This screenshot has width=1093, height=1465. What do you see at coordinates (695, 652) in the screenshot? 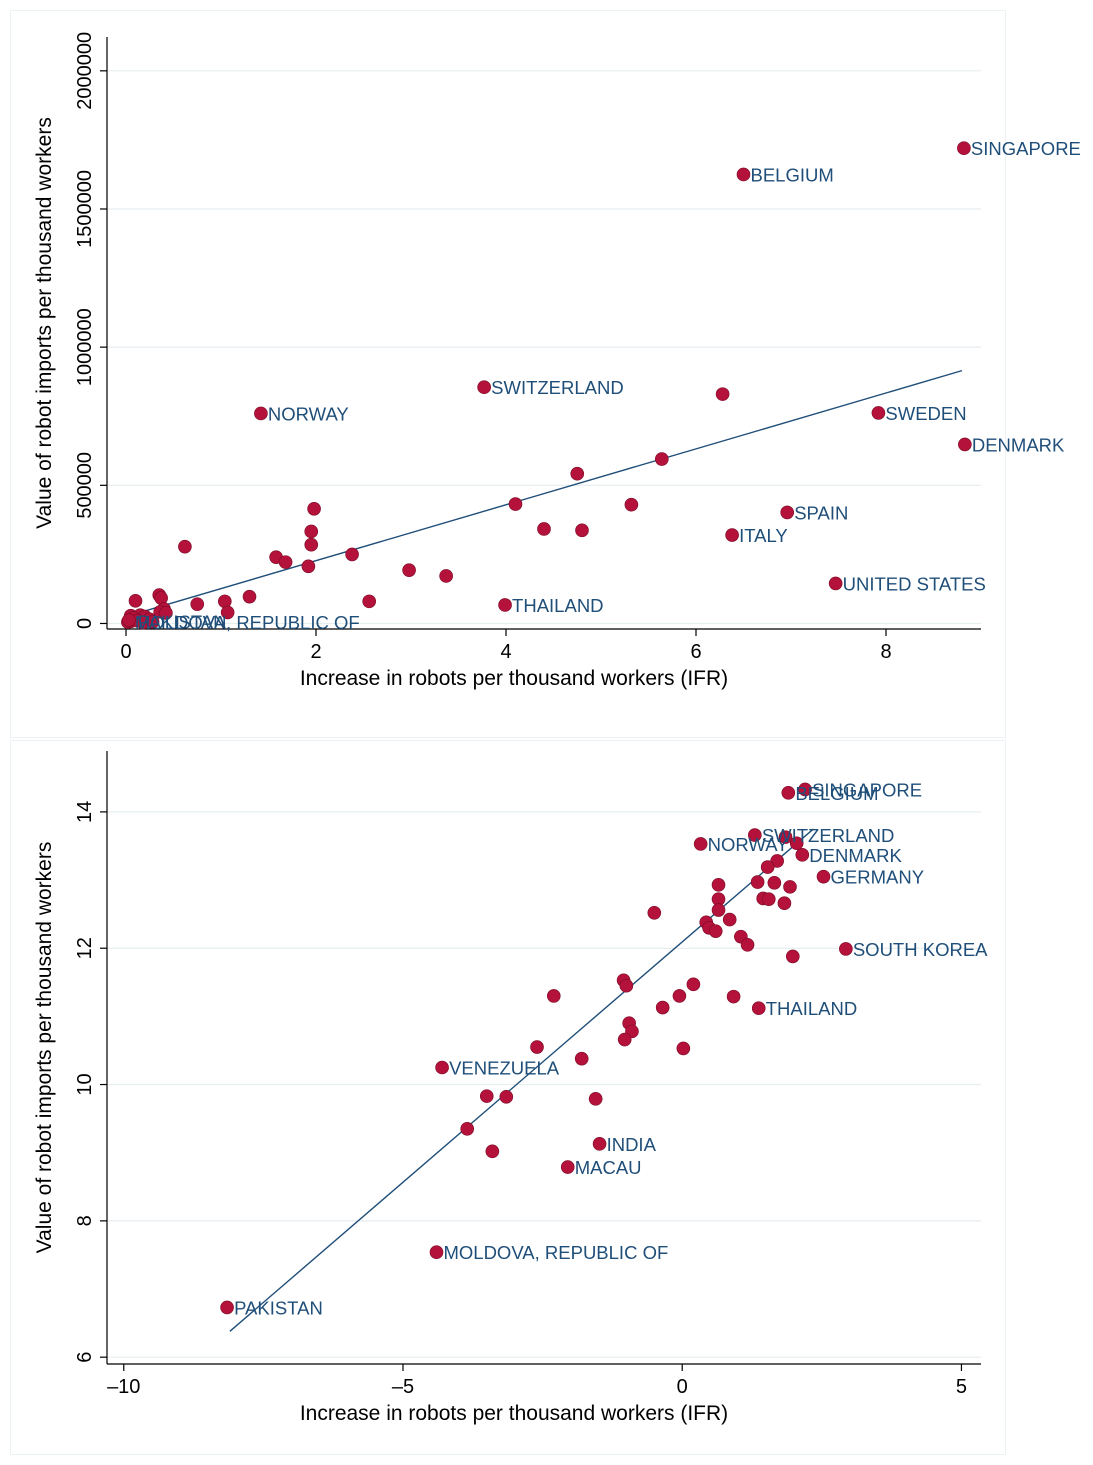
I see `x-tick-label: 6` at bounding box center [695, 652].